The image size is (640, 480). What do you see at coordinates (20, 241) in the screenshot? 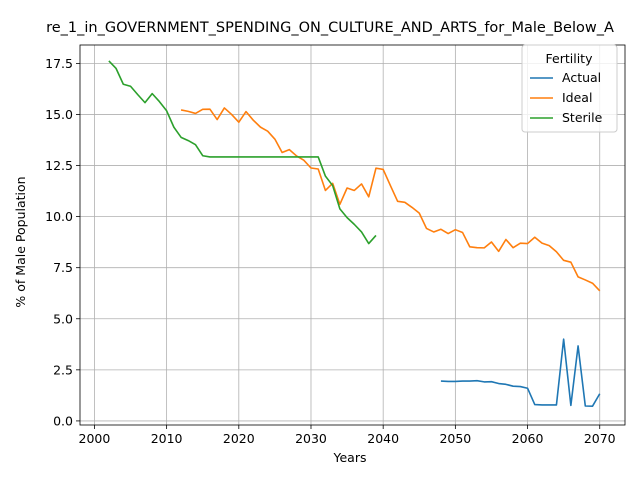
I see `y-axis-label: % of Male Population` at bounding box center [20, 241].